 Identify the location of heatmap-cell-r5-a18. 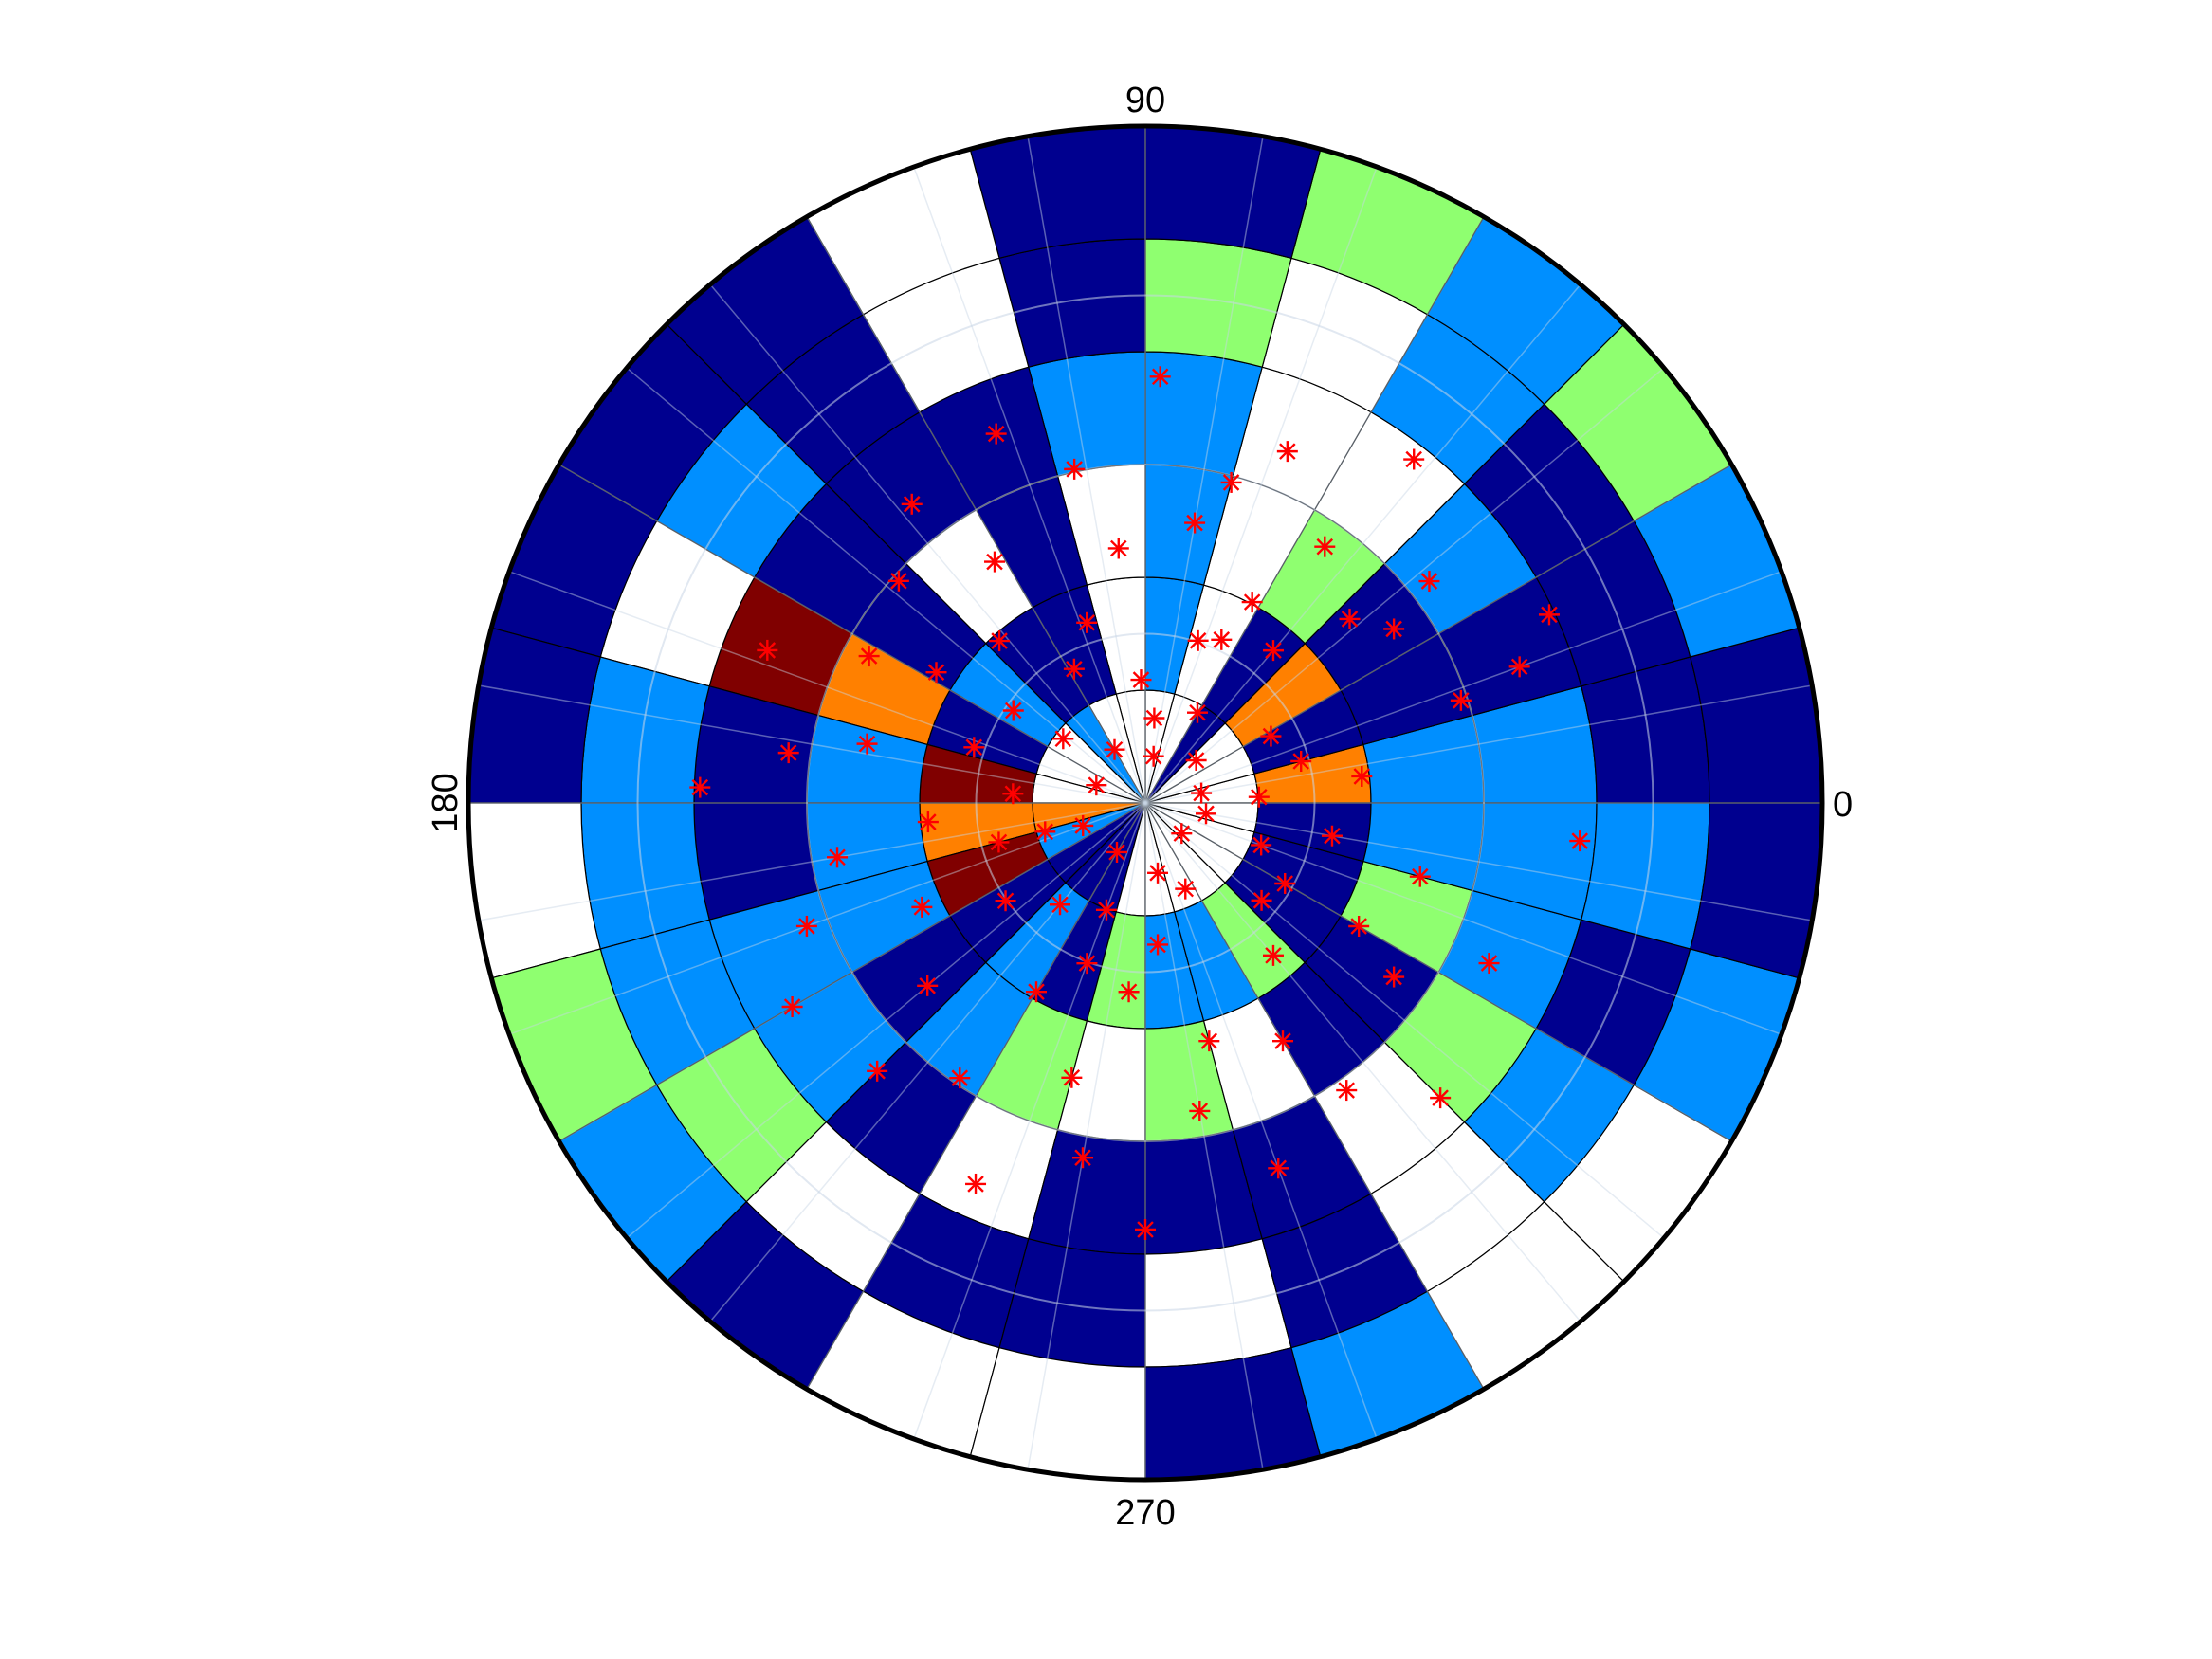
(1233, 1413).